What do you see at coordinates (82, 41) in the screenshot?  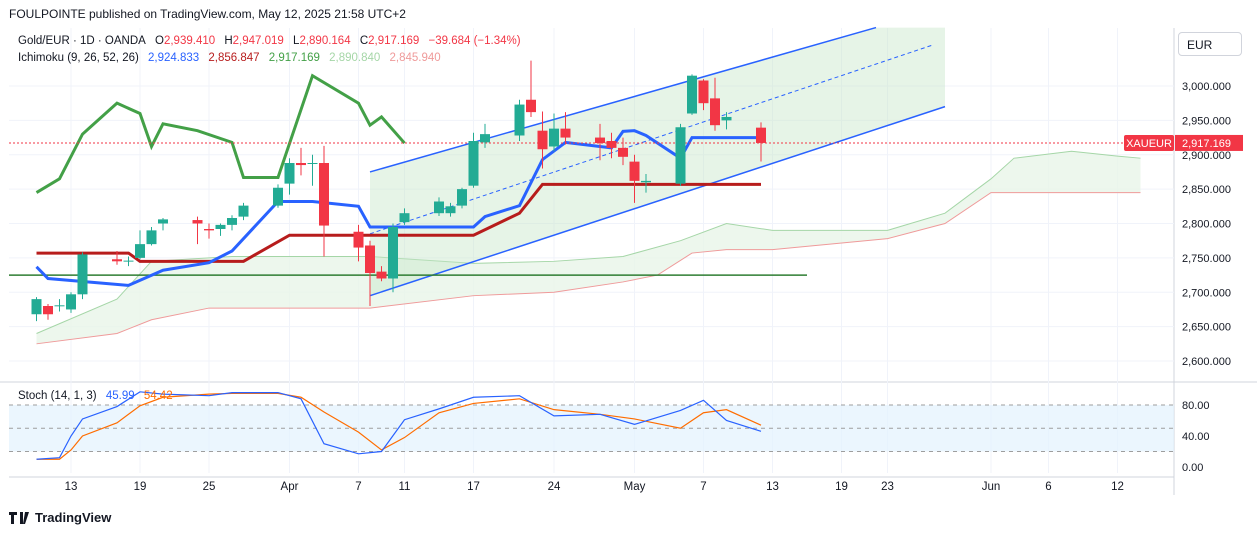 I see `symbol-label: Gold/EUR · 1D · OANDA` at bounding box center [82, 41].